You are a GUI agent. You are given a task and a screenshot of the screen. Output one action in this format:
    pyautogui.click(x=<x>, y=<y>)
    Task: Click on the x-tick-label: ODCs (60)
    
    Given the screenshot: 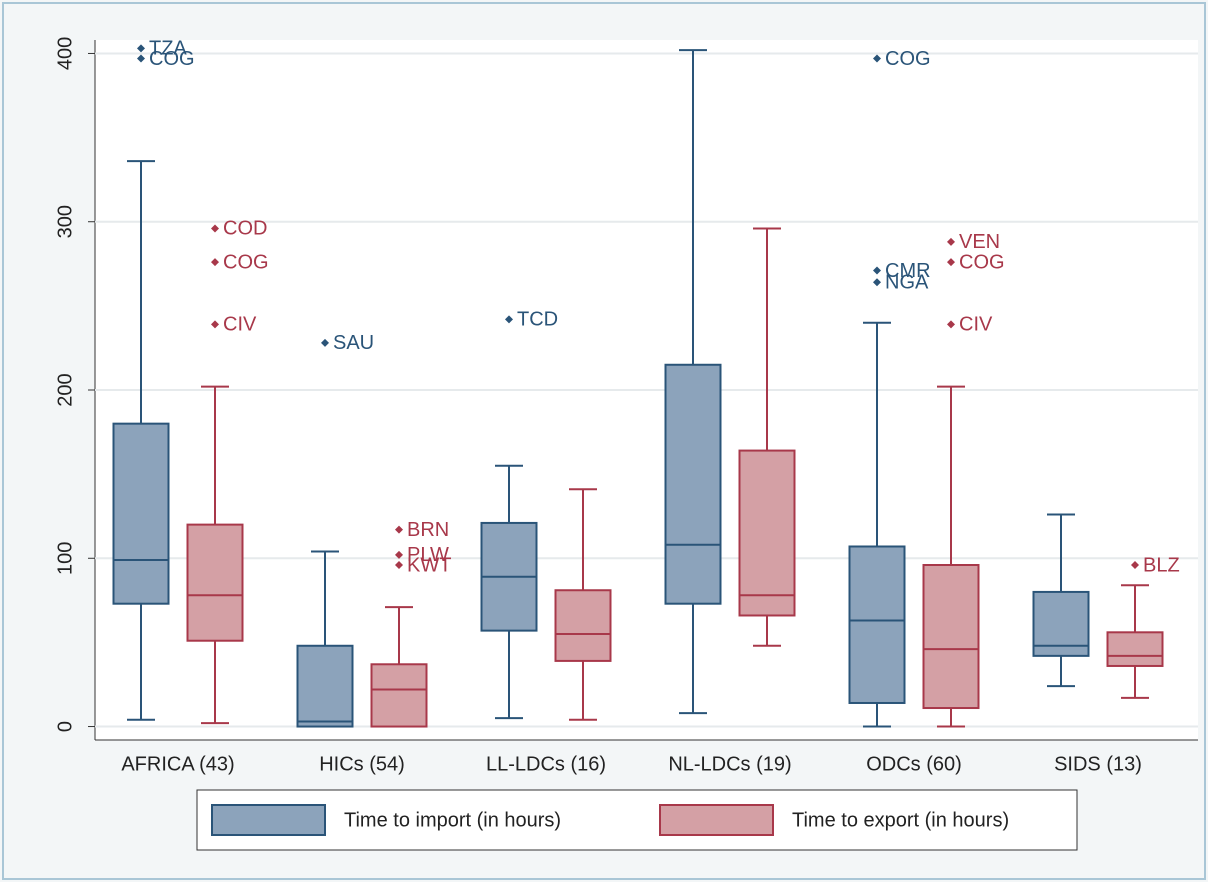 What is the action you would take?
    pyautogui.click(x=914, y=764)
    